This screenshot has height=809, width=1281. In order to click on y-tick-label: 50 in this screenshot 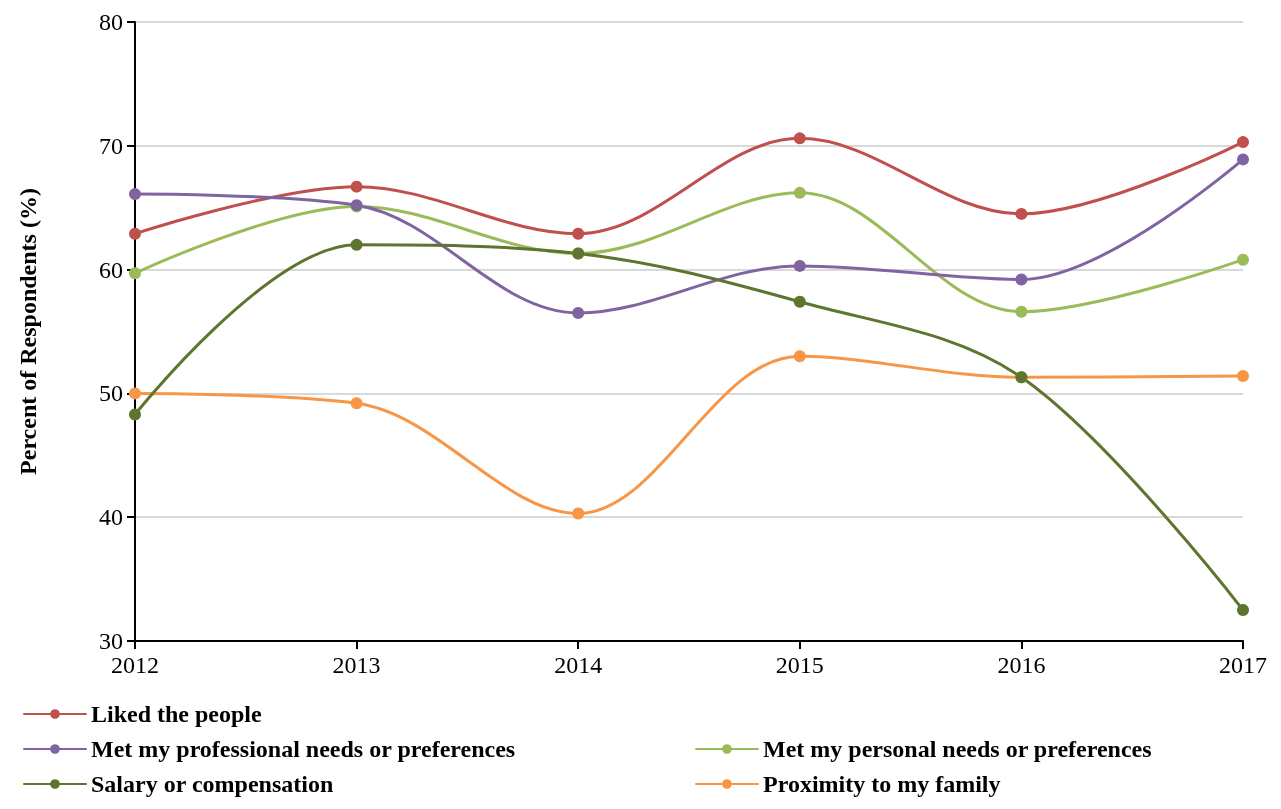, I will do `click(111, 393)`.